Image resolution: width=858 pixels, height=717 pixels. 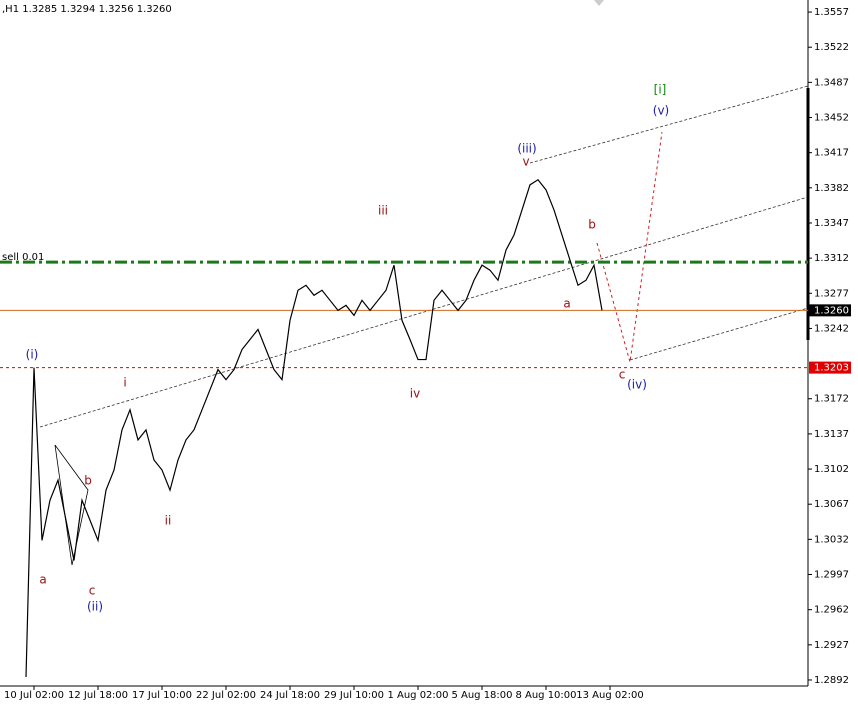 I want to click on y-tick-label: 1.3137, so click(x=831, y=434).